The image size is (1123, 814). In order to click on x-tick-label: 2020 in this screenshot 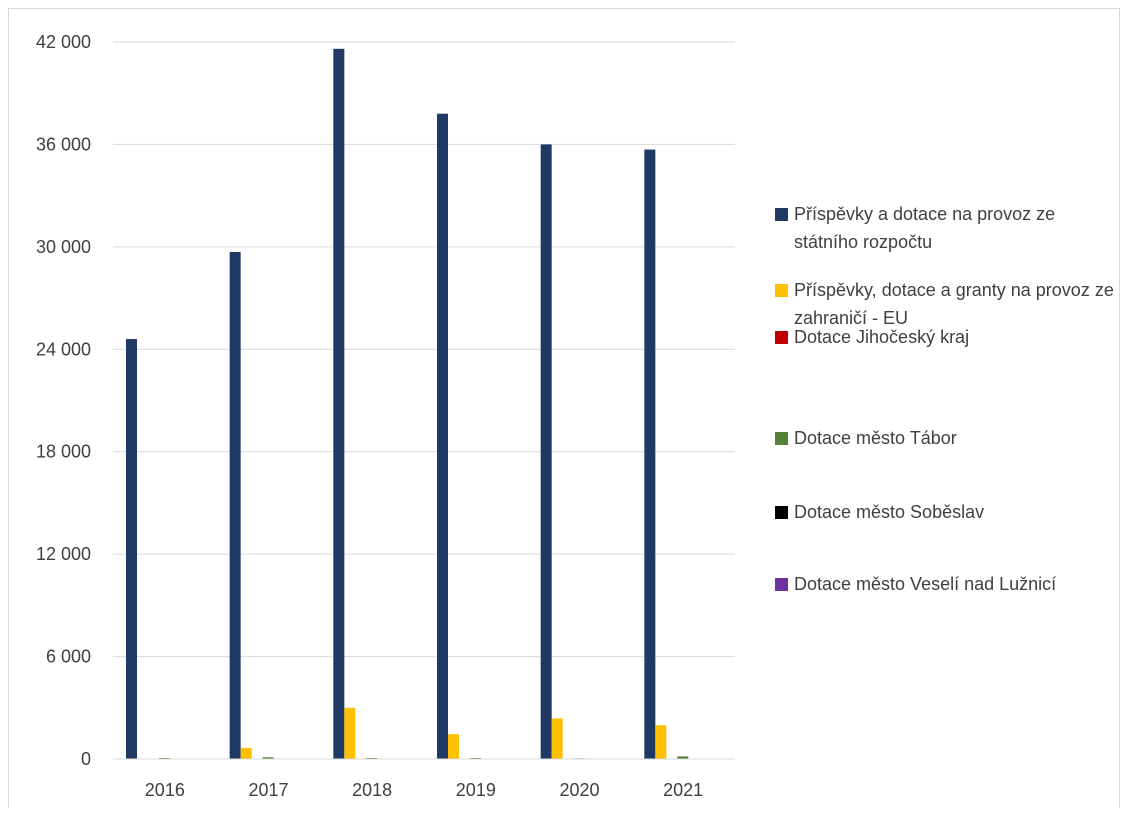, I will do `click(579, 790)`.